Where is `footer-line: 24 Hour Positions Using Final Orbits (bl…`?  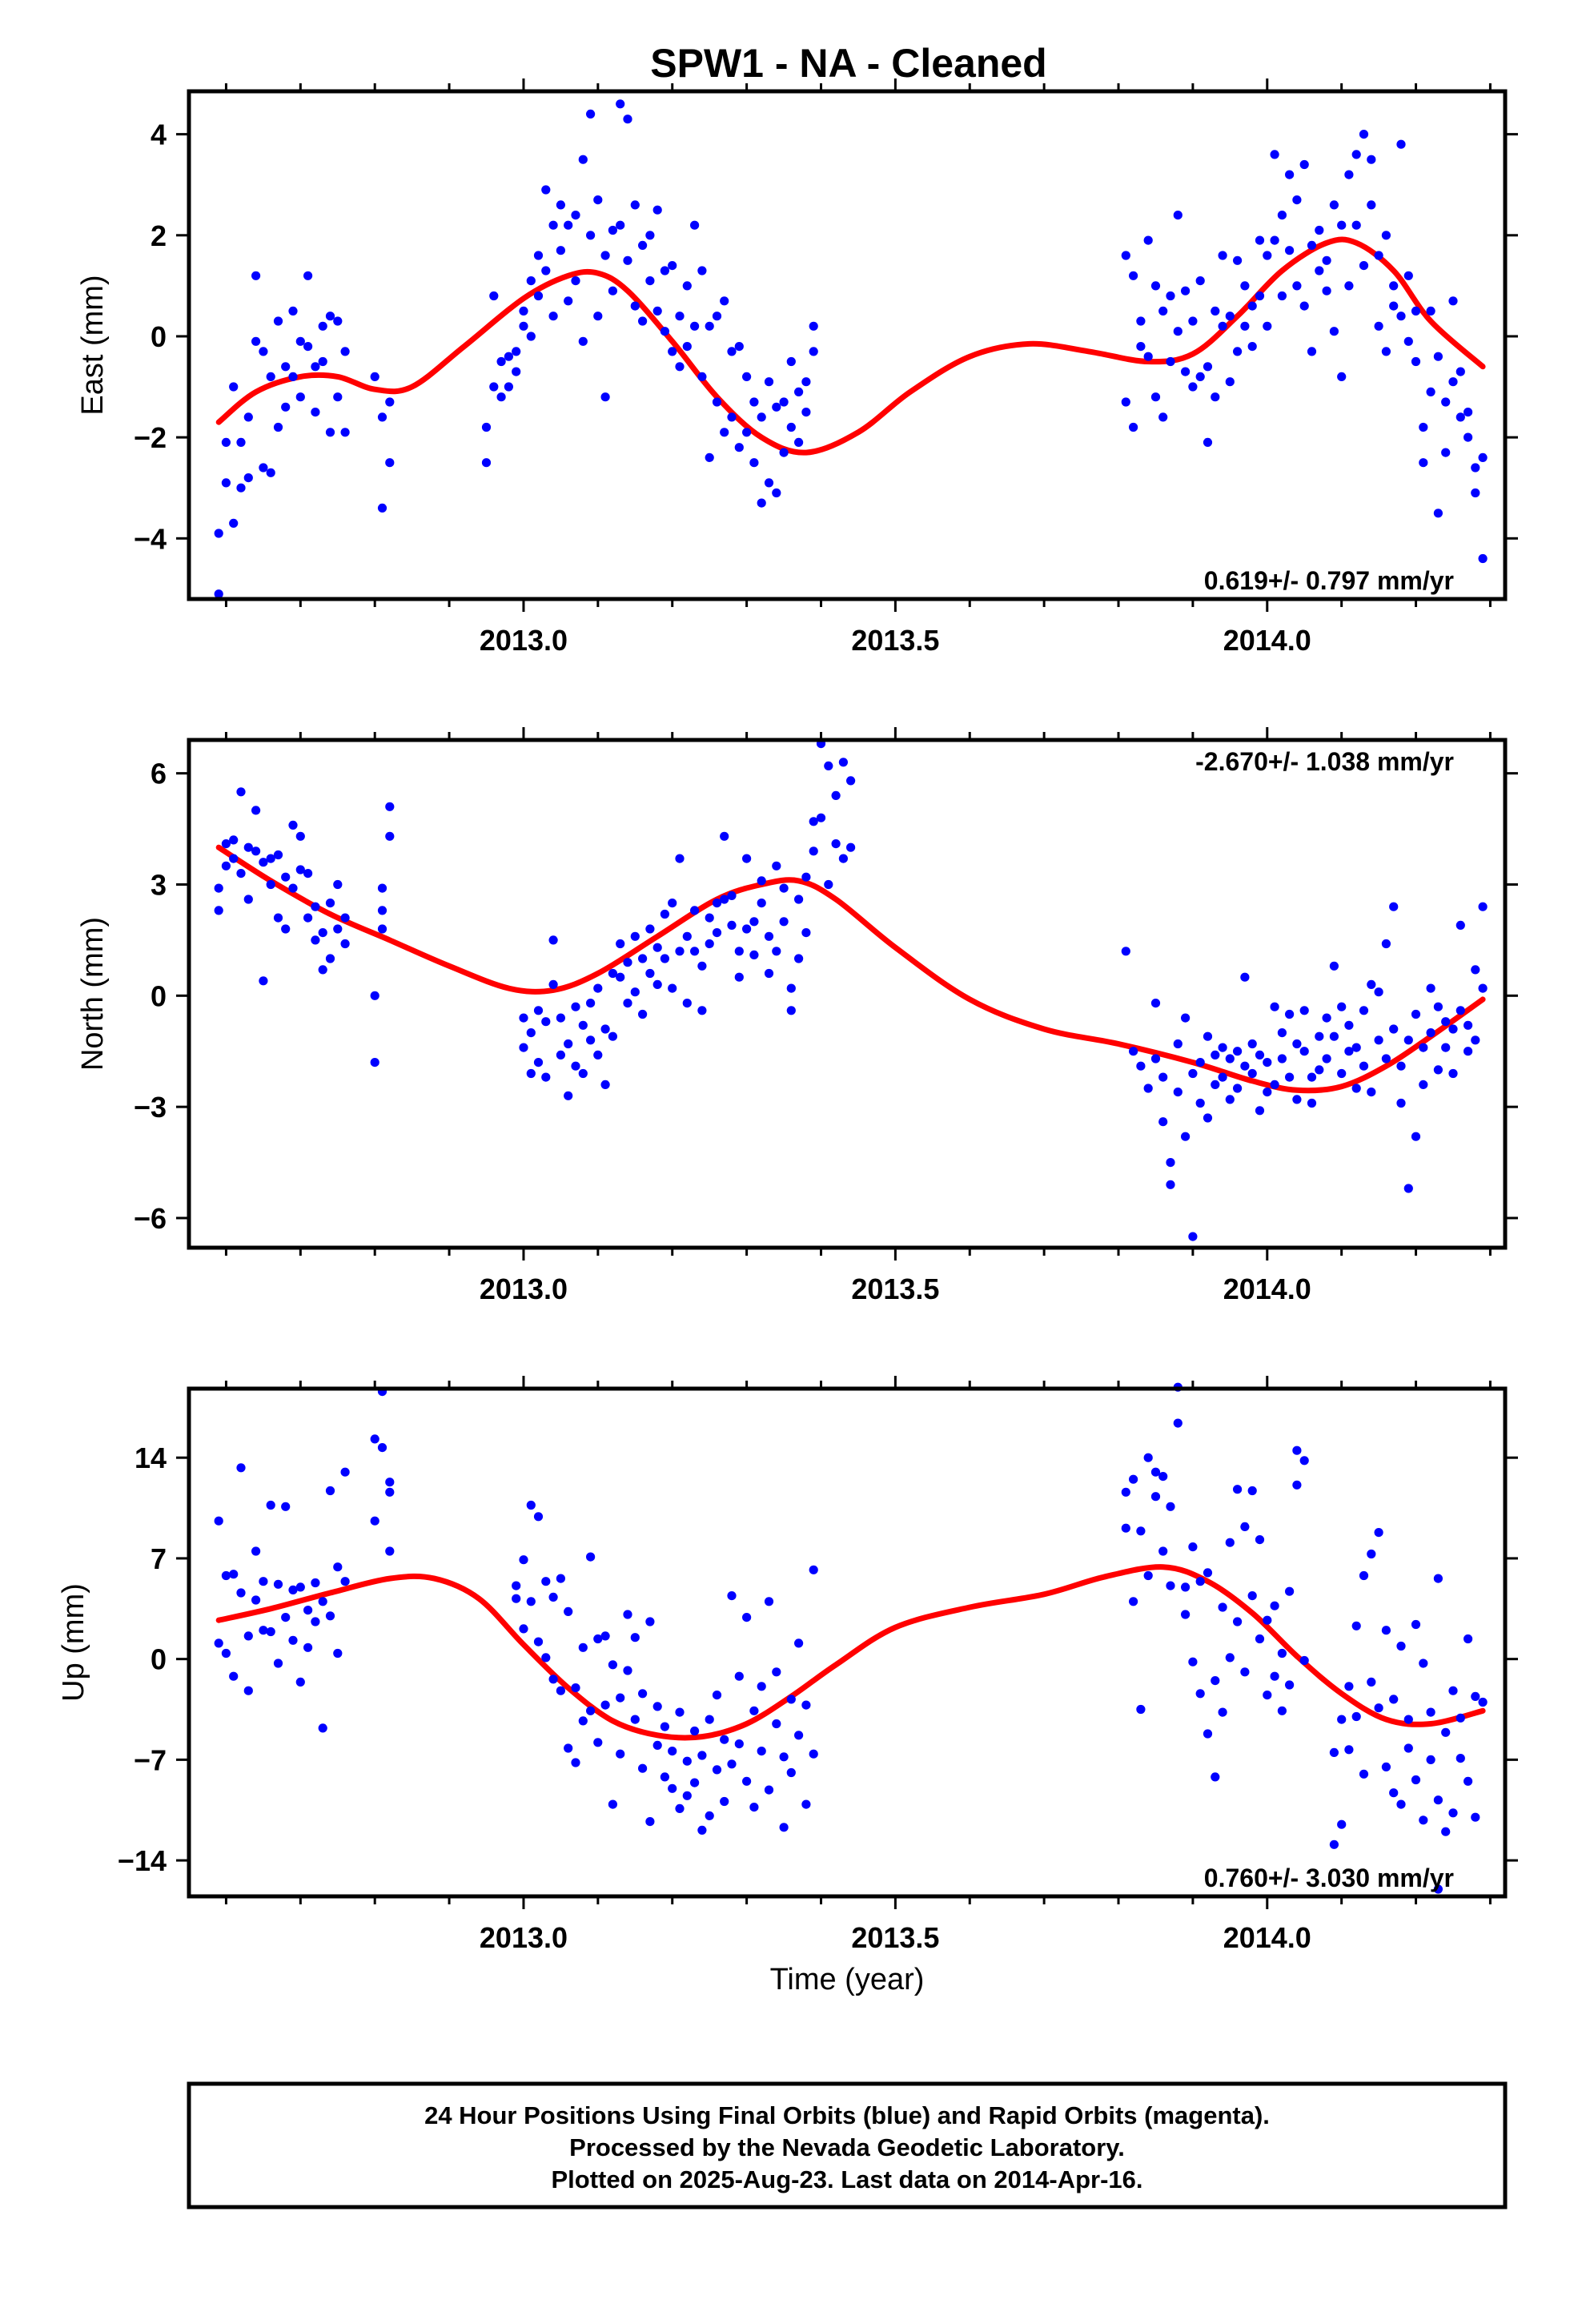
footer-line: 24 Hour Positions Using Final Orbits (bl… is located at coordinates (847, 2115).